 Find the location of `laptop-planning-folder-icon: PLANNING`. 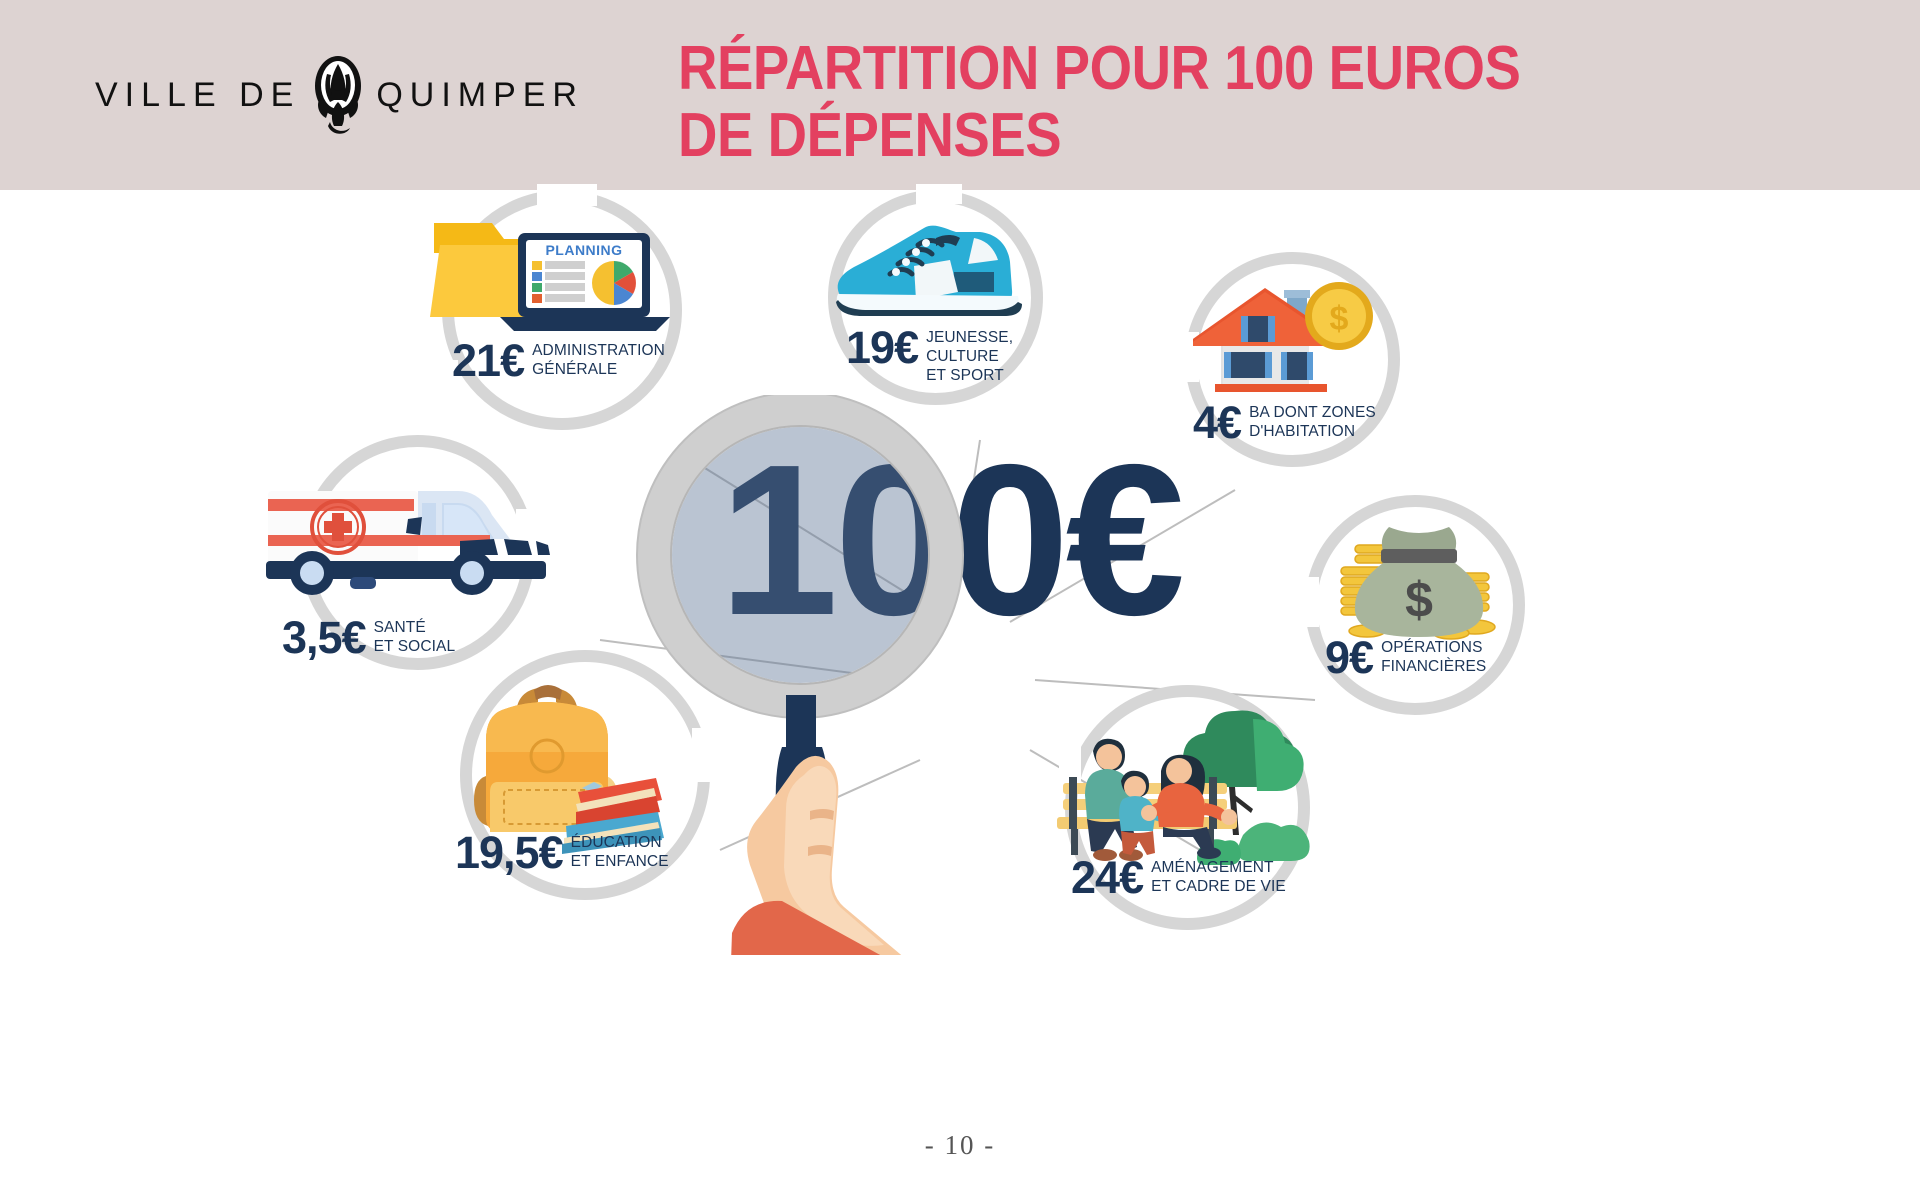

laptop-planning-folder-icon: PLANNING is located at coordinates (547, 275).